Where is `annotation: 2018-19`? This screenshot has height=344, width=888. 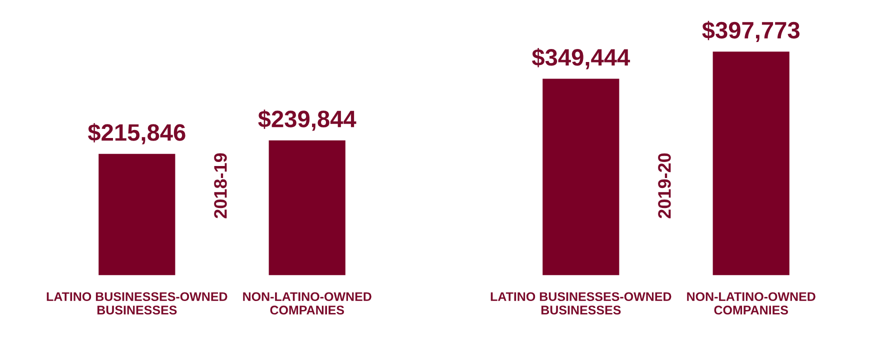
annotation: 2018-19 is located at coordinates (220, 185).